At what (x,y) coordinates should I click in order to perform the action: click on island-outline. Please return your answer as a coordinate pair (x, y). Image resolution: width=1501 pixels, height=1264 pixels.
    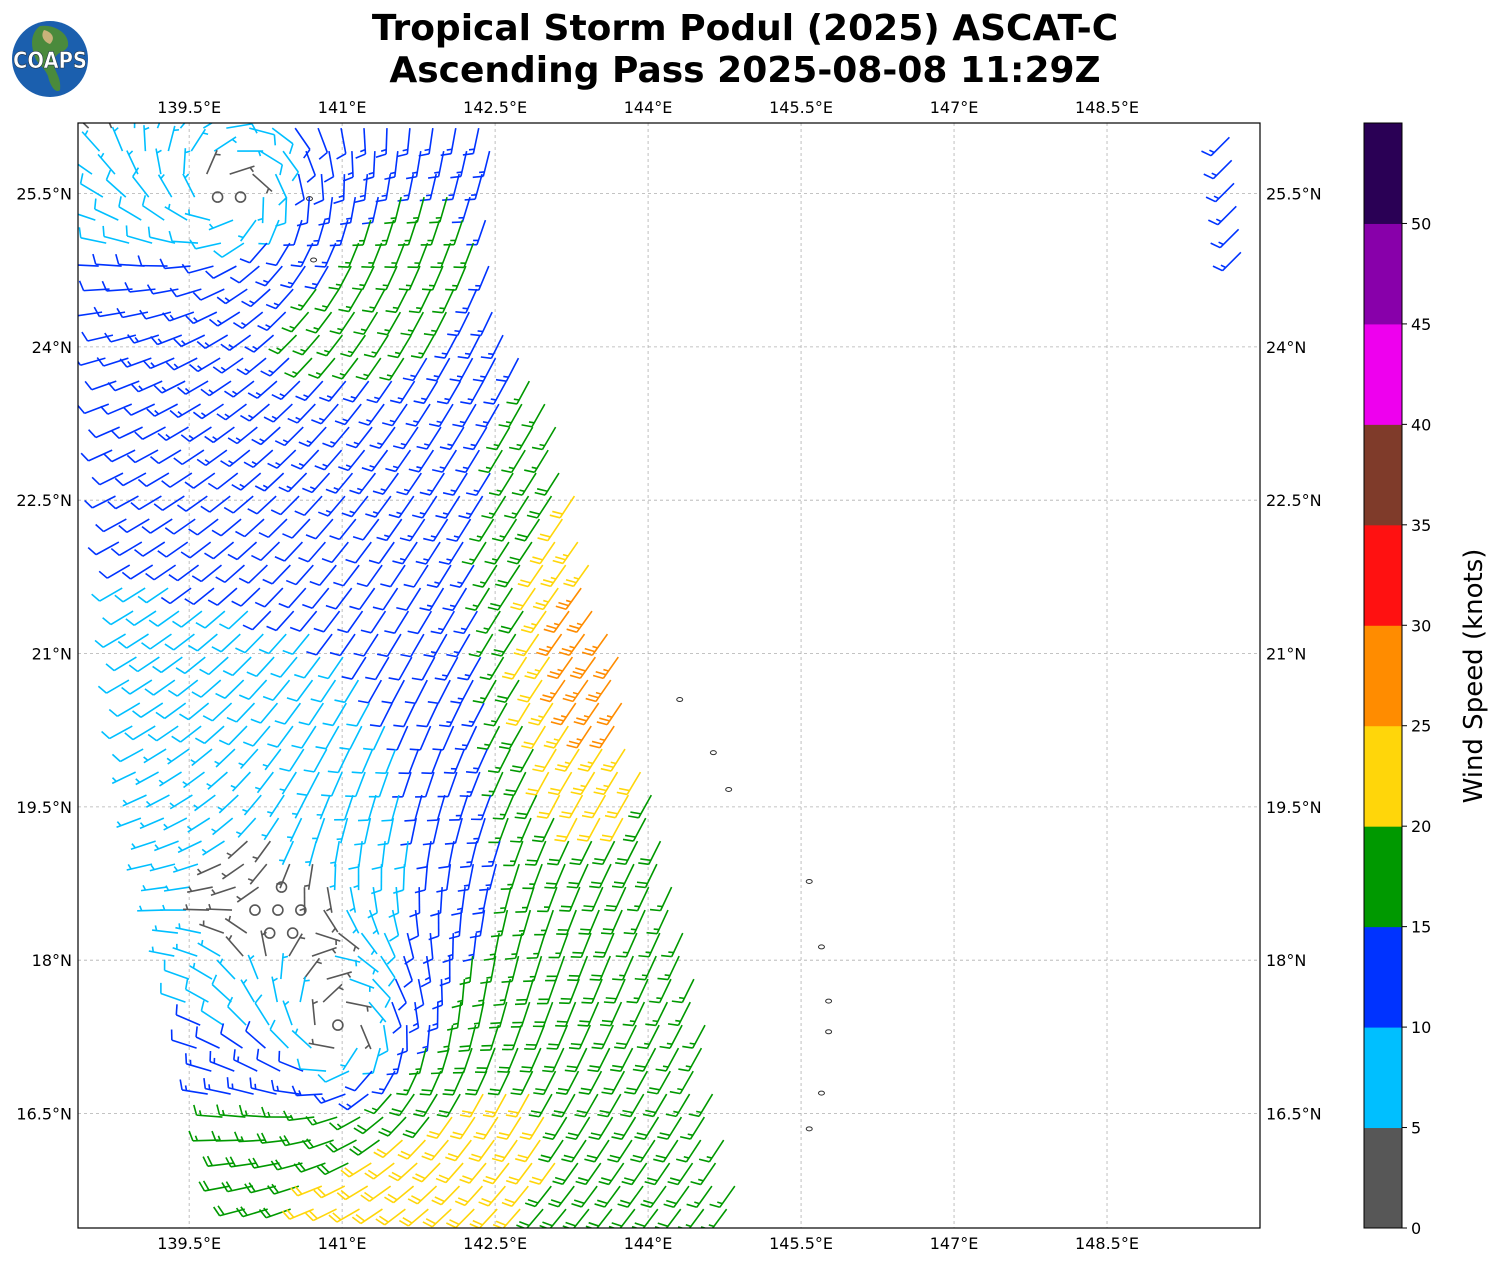
    Looking at the image, I should click on (809, 1129).